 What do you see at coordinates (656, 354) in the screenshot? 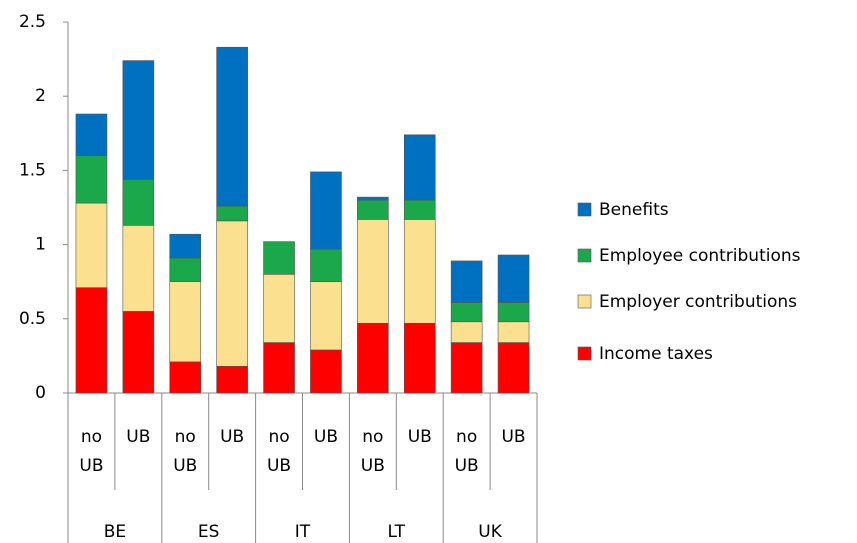
I see `legend-label: Income taxes` at bounding box center [656, 354].